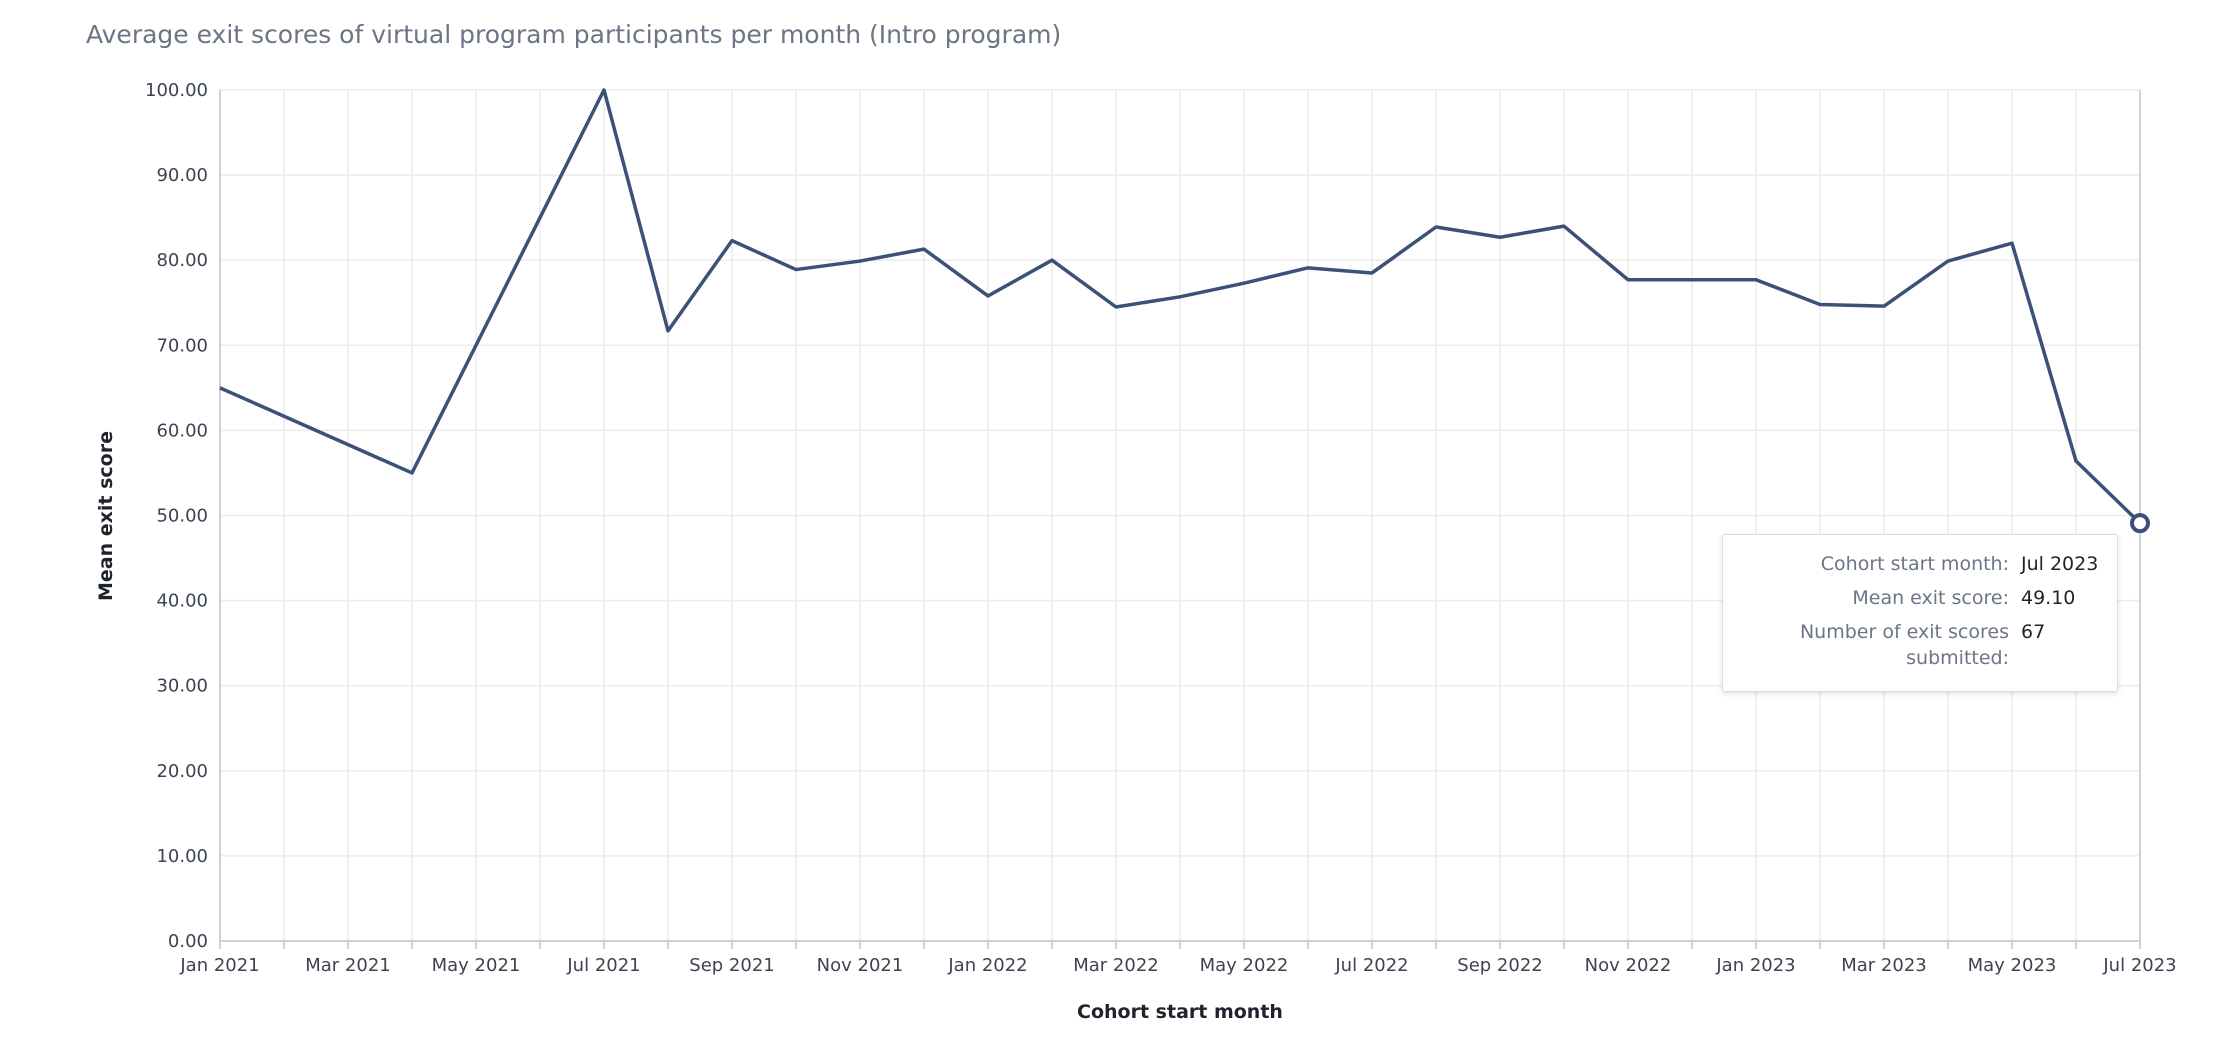 This screenshot has width=2227, height=1041. Describe the element at coordinates (182, 601) in the screenshot. I see `y-tick-label: 40.00` at that location.